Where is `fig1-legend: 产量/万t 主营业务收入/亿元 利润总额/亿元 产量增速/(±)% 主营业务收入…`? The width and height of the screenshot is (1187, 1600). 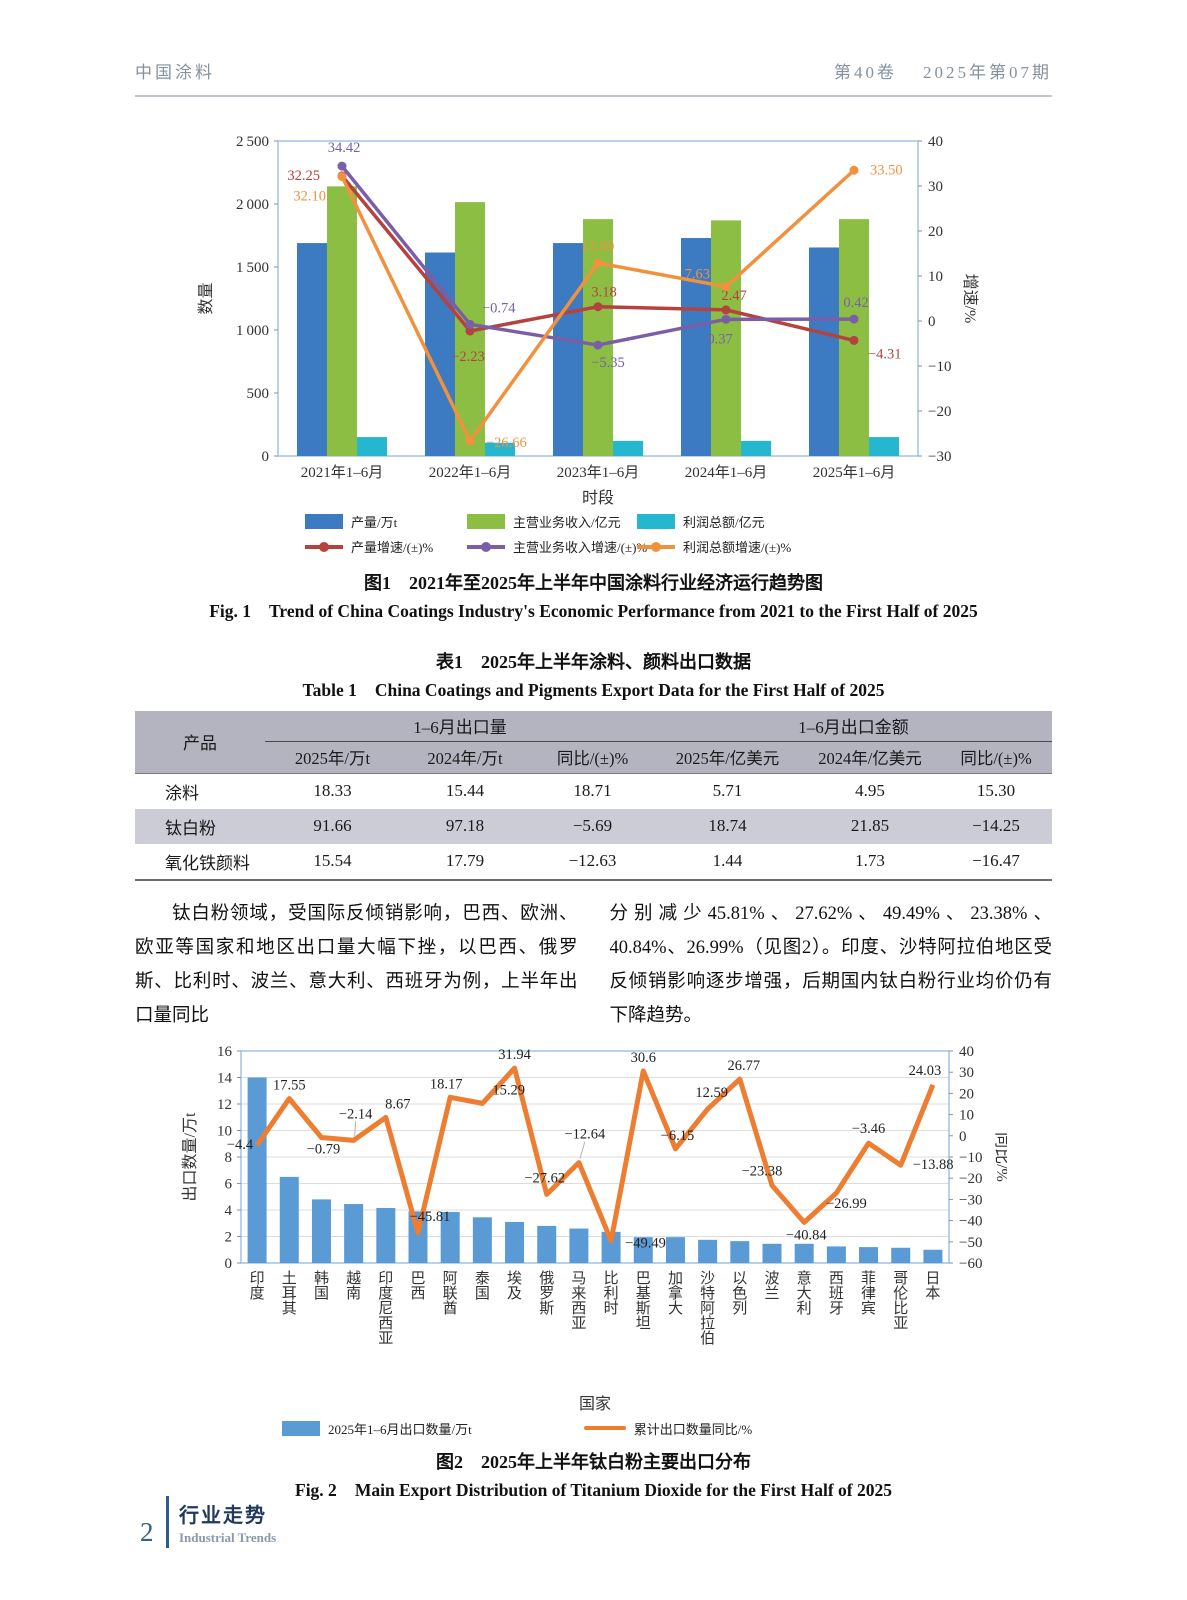
fig1-legend: 产量/万t 主营业务收入/亿元 利润总额/亿元 产量增速/(±)% 主营业务收入… is located at coordinates (678, 534).